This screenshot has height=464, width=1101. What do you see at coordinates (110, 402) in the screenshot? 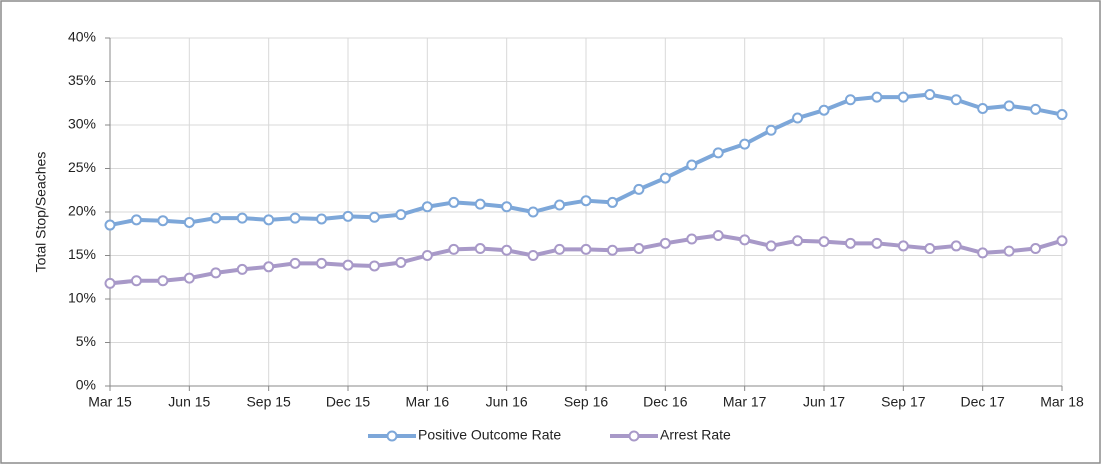
I see `x-tick-label: Mar 15` at bounding box center [110, 402].